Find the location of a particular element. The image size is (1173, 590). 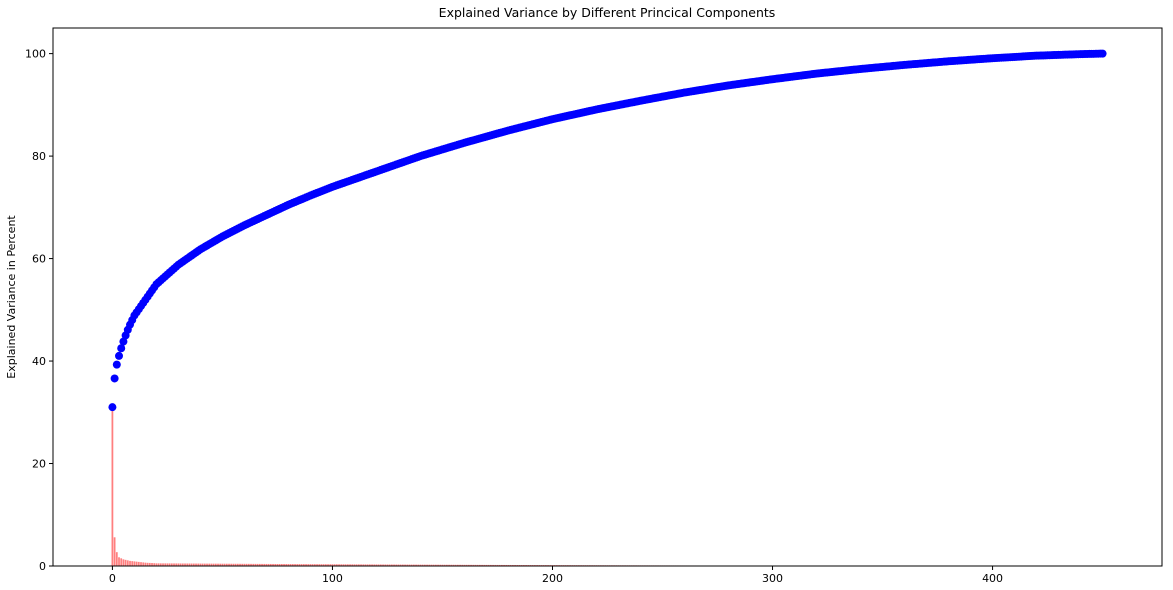

y-axis-label: Explained Variance in Percent is located at coordinates (11, 297).